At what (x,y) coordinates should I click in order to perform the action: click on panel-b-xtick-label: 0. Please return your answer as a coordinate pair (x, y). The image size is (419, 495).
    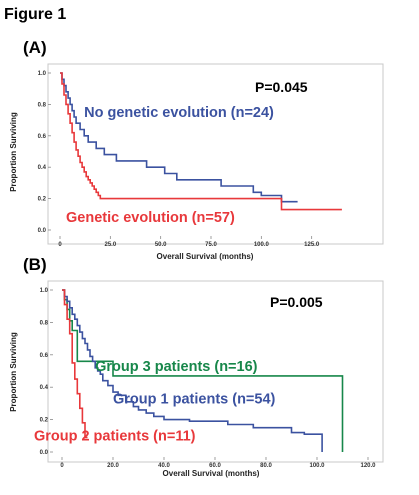
    Looking at the image, I should click on (62, 466).